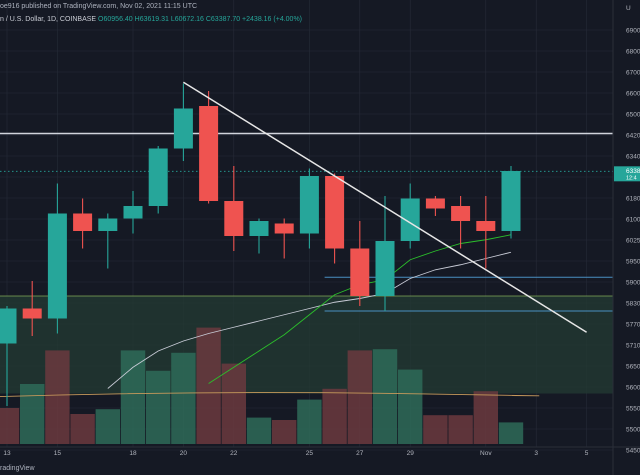 The image size is (640, 475). I want to click on price-tick-label: 6340, so click(633, 157).